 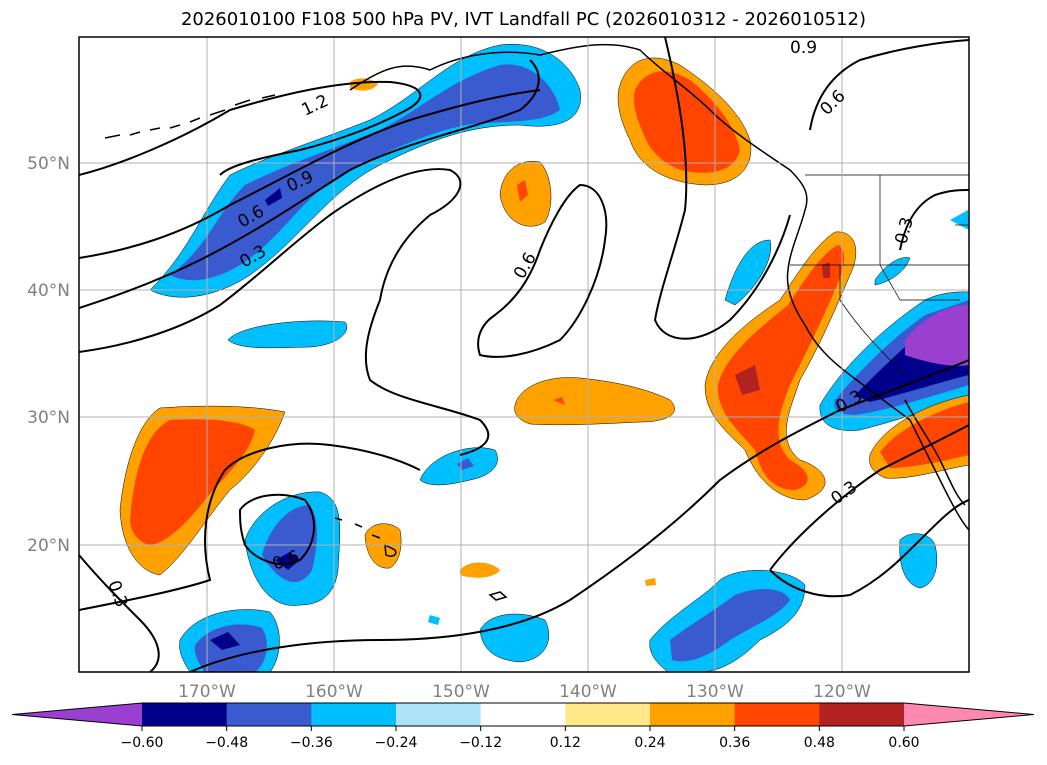 I want to click on latitude-labels: 50°N 40°N 30°N 20°N, so click(x=48, y=355).